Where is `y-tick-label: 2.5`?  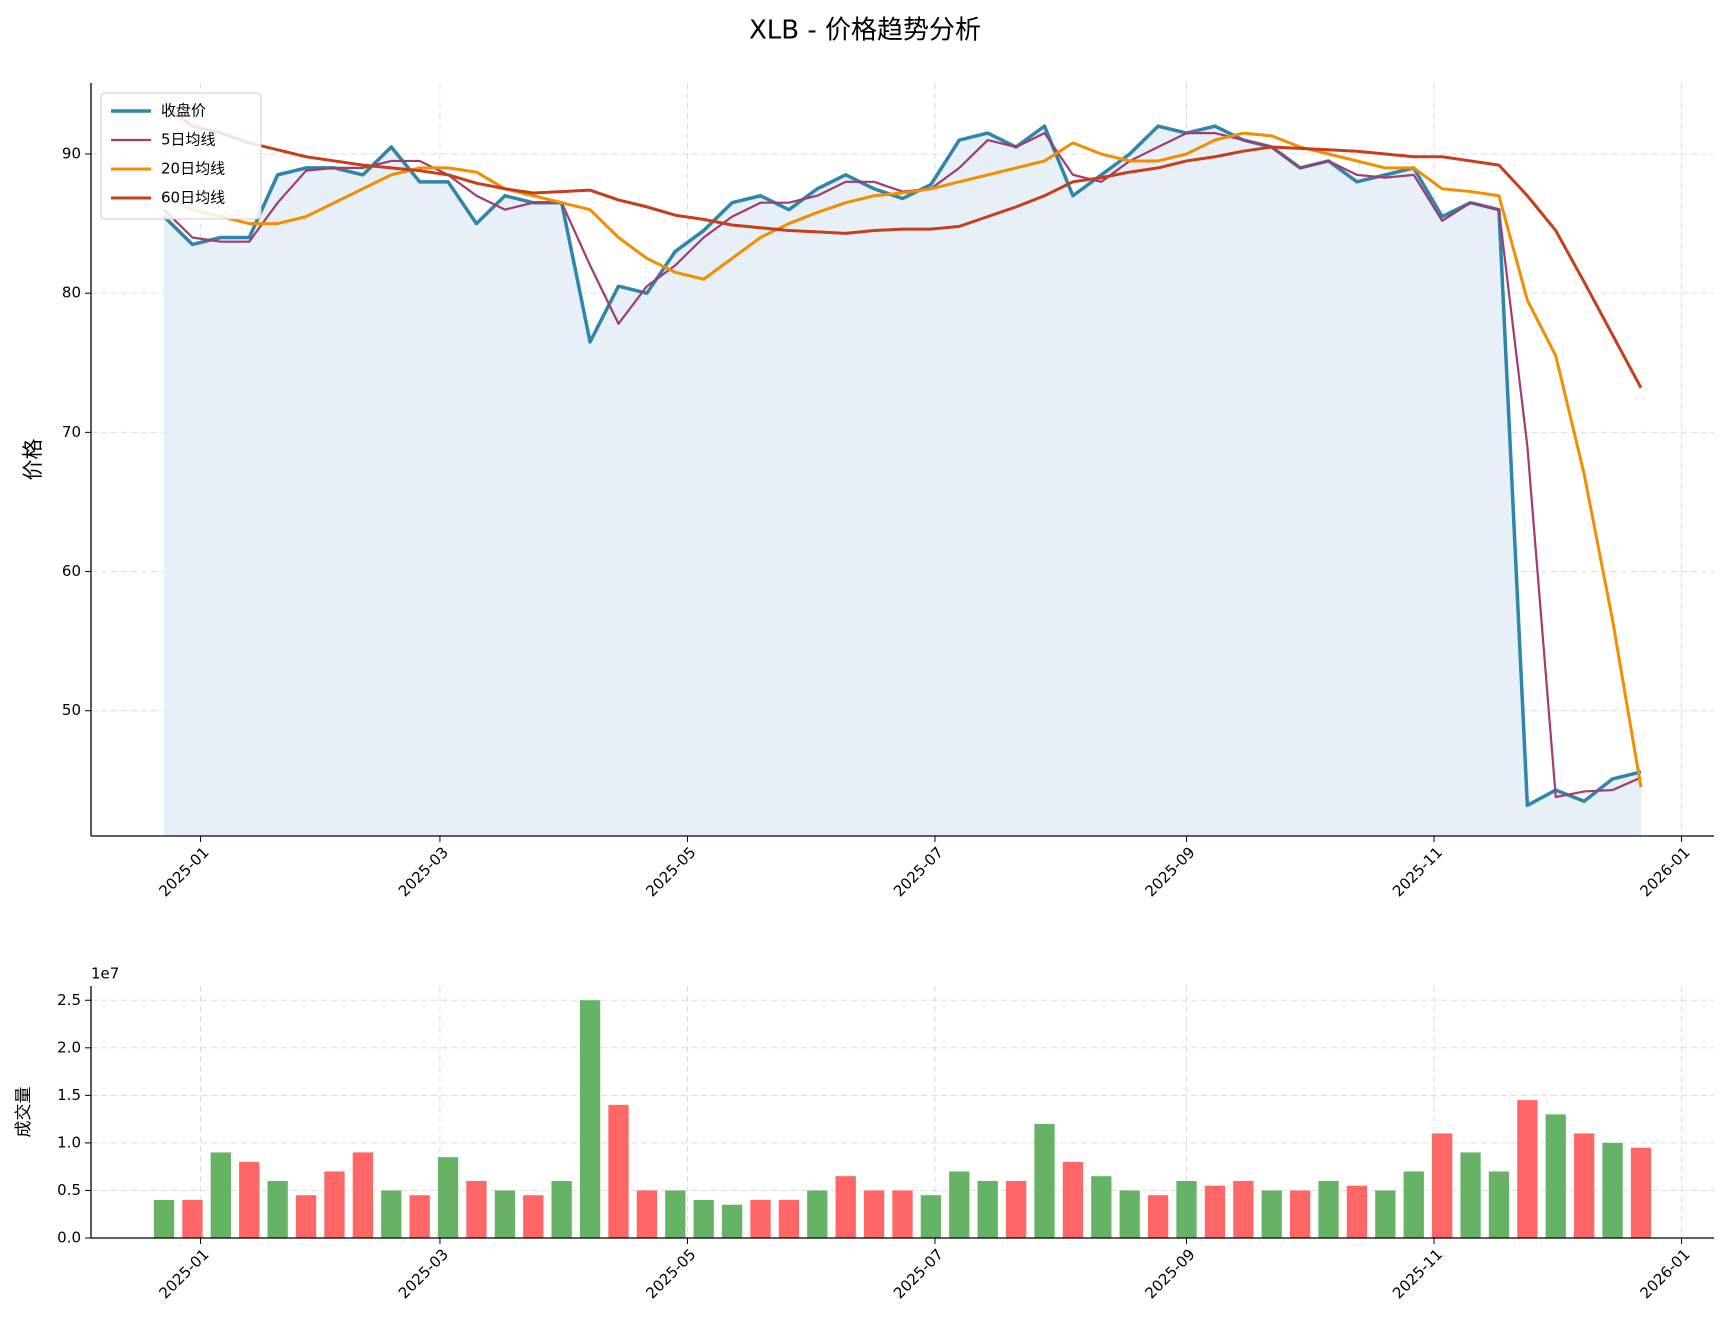 y-tick-label: 2.5 is located at coordinates (69, 1000).